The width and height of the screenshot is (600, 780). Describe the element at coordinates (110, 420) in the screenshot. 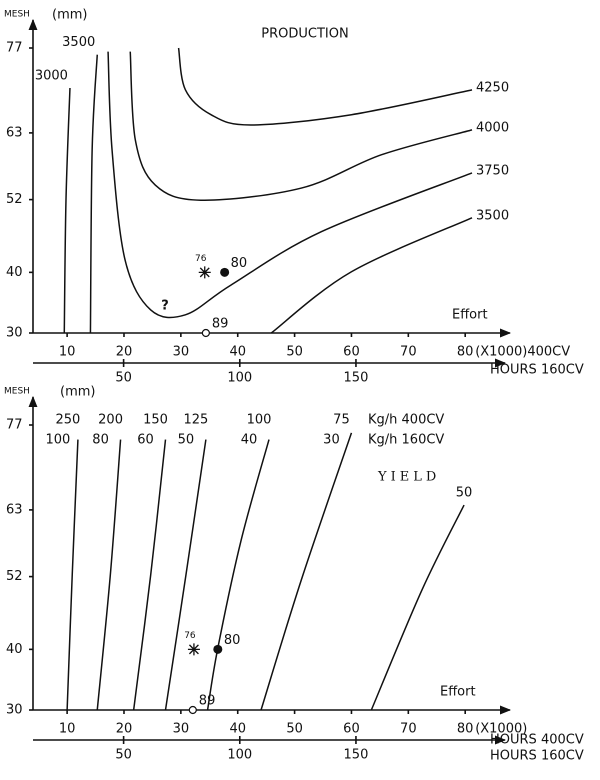

I see `contour-label: 200` at that location.